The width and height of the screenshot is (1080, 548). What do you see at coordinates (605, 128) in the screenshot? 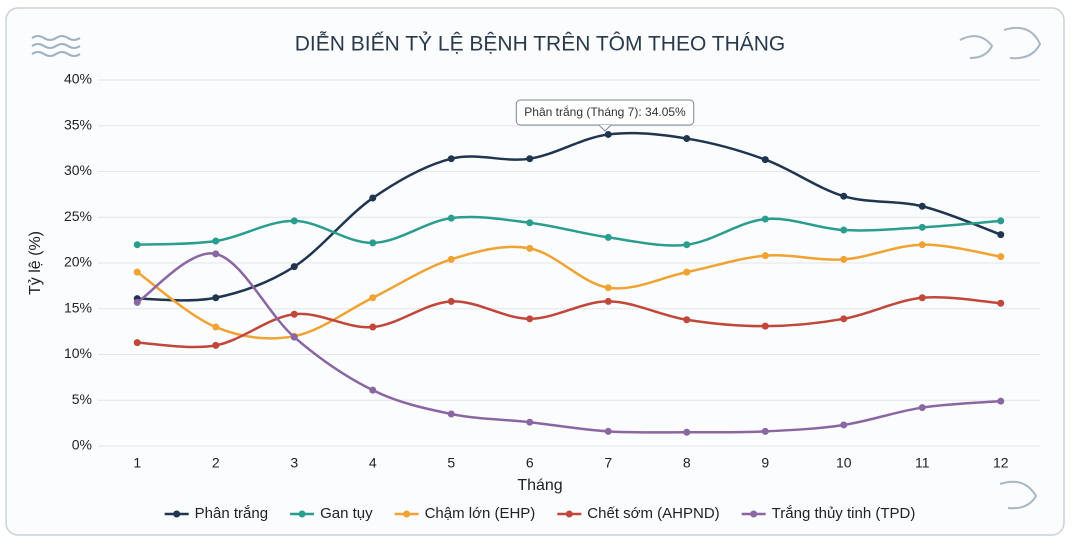
I see `tooltip-pointer` at bounding box center [605, 128].